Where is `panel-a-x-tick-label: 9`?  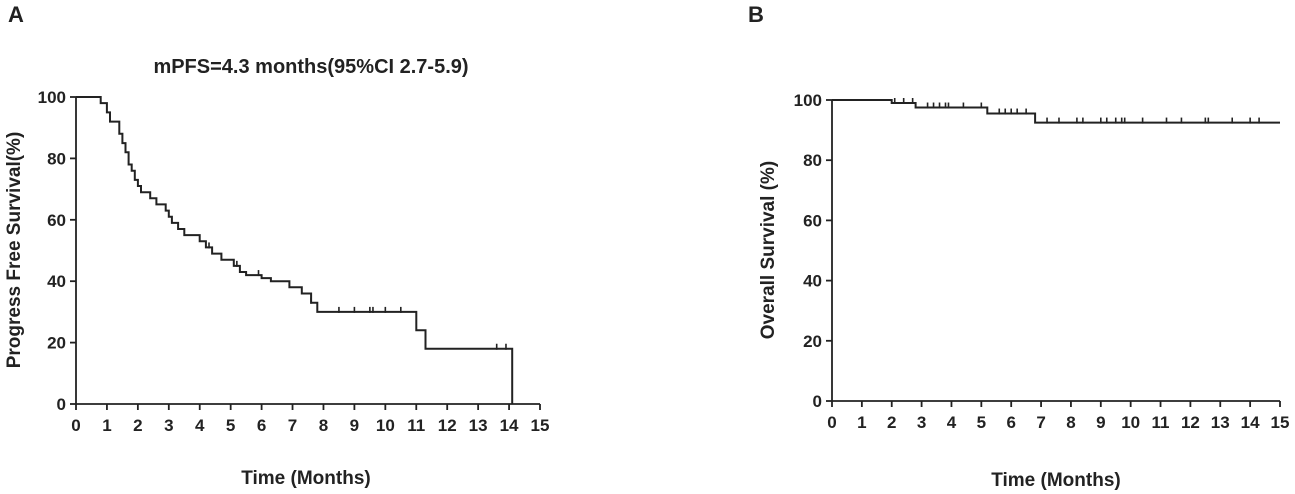 panel-a-x-tick-label: 9 is located at coordinates (354, 425).